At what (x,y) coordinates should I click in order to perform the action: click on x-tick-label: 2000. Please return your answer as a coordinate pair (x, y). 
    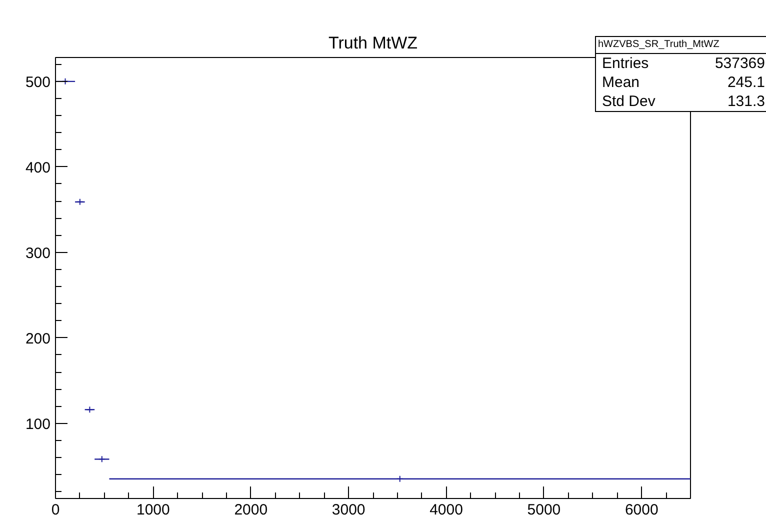
    Looking at the image, I should click on (251, 510).